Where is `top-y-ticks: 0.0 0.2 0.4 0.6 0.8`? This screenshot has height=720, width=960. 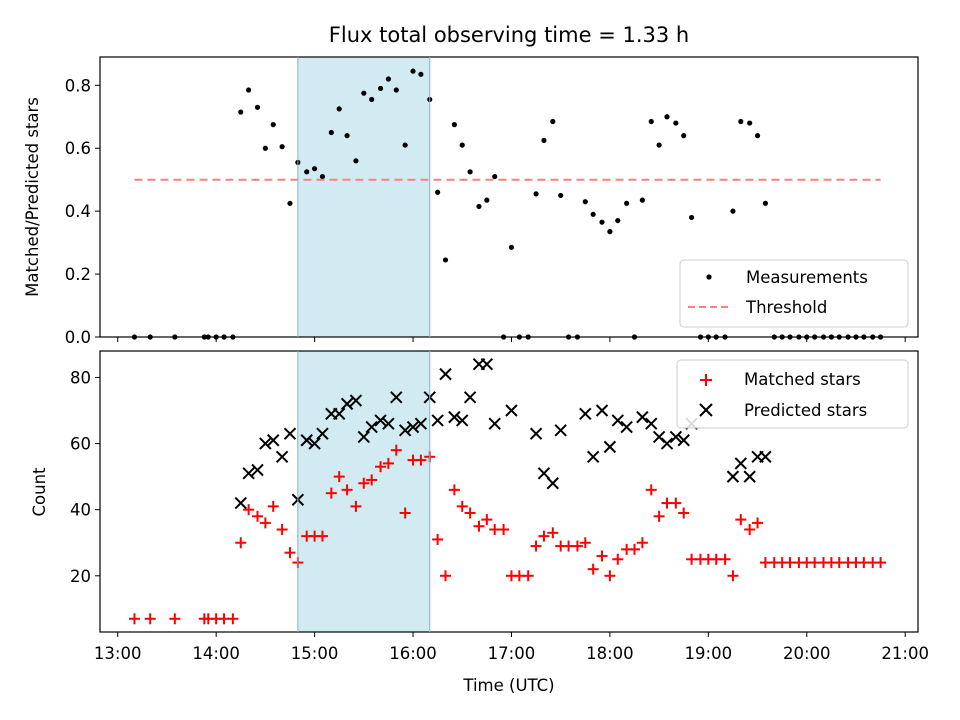 top-y-ticks: 0.0 0.2 0.4 0.6 0.8 is located at coordinates (82, 211).